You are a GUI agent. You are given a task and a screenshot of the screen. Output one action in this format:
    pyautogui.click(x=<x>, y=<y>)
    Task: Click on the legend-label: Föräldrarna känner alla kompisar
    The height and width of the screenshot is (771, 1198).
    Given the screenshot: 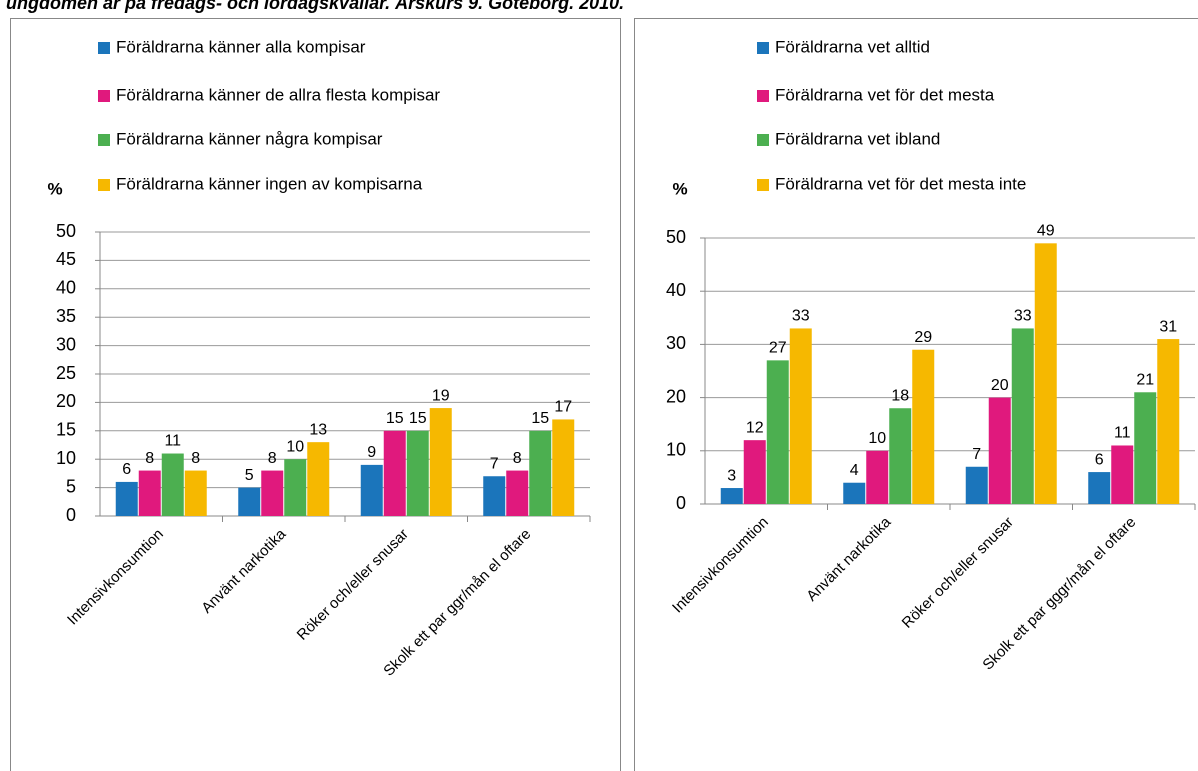 What is the action you would take?
    pyautogui.click(x=241, y=46)
    